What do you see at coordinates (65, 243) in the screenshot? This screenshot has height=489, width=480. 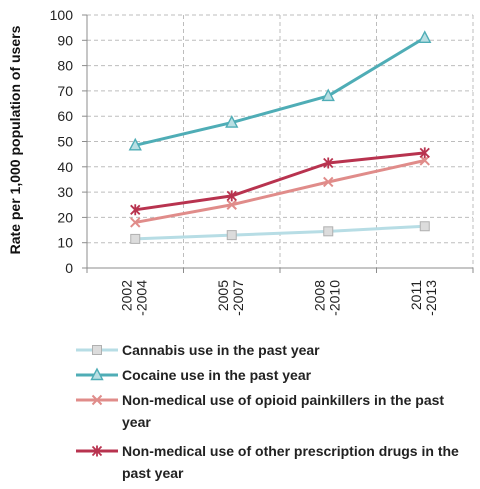 I see `y-tick-label: 10` at bounding box center [65, 243].